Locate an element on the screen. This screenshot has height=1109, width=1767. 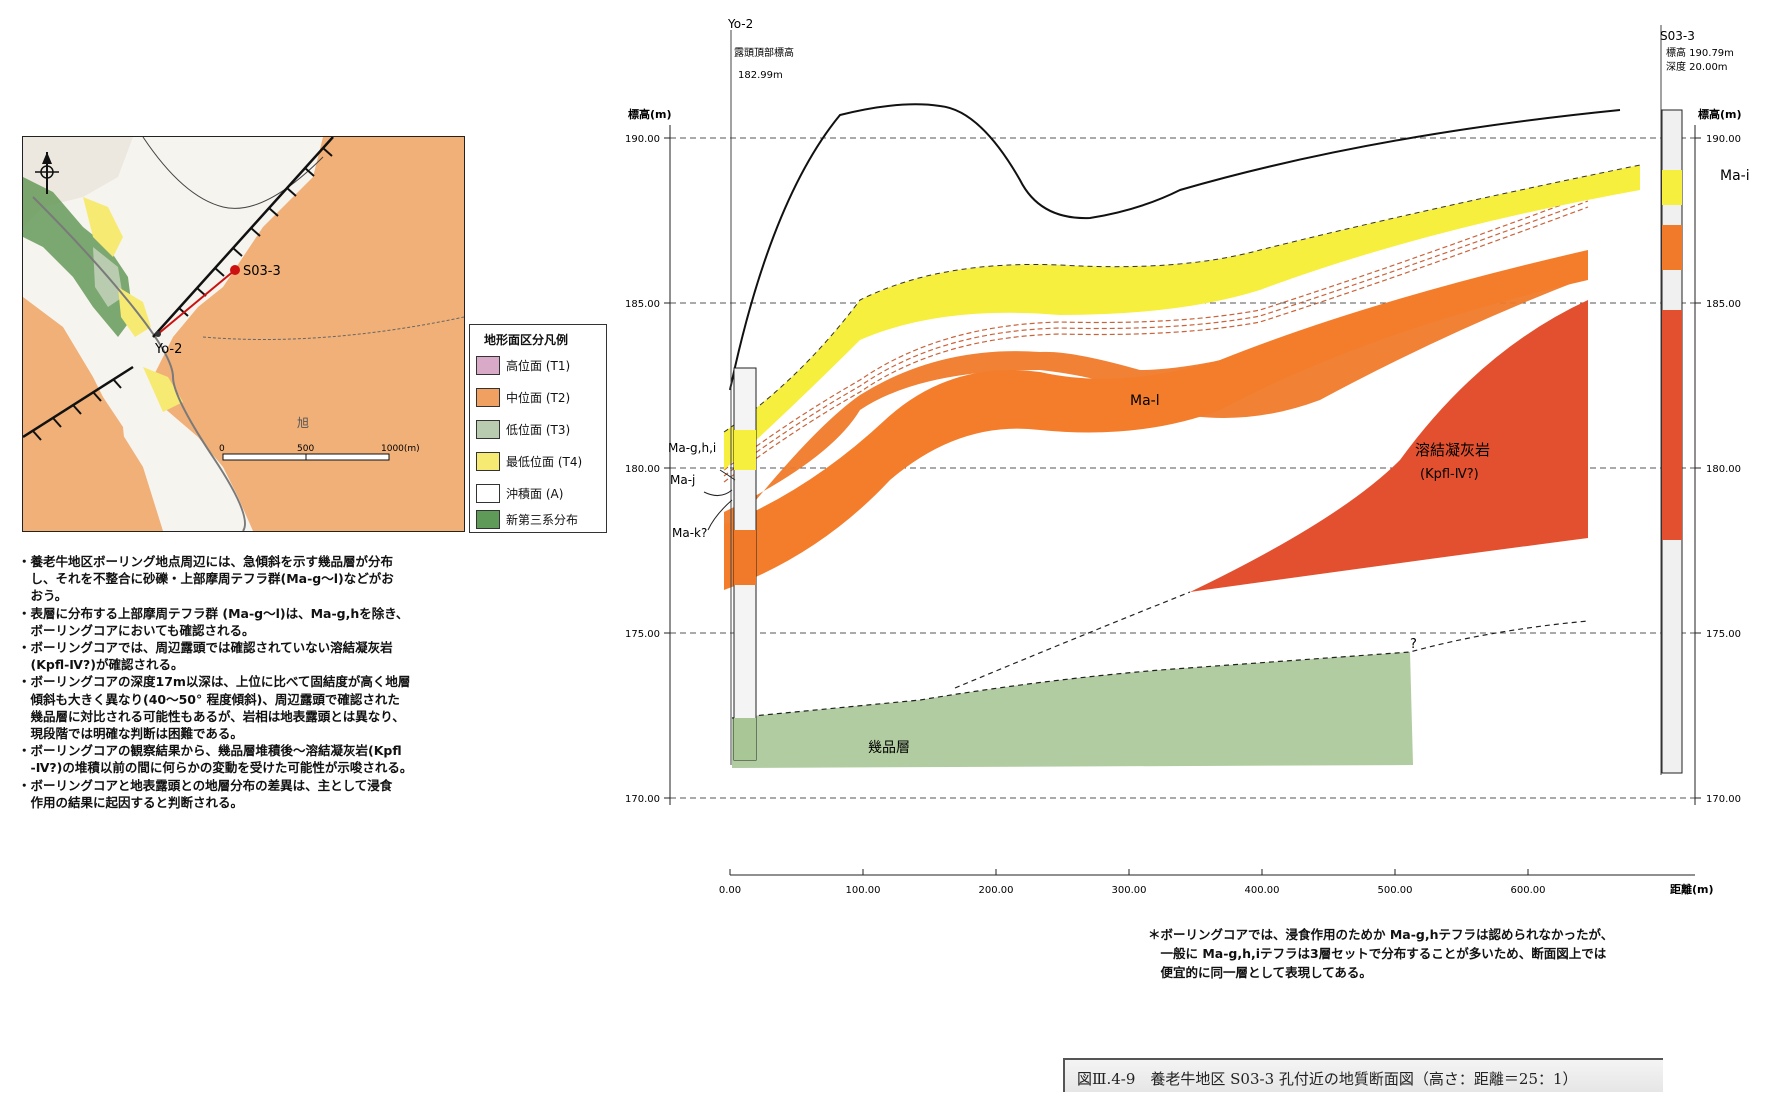
ma-l-band is located at coordinates (1156, 420).